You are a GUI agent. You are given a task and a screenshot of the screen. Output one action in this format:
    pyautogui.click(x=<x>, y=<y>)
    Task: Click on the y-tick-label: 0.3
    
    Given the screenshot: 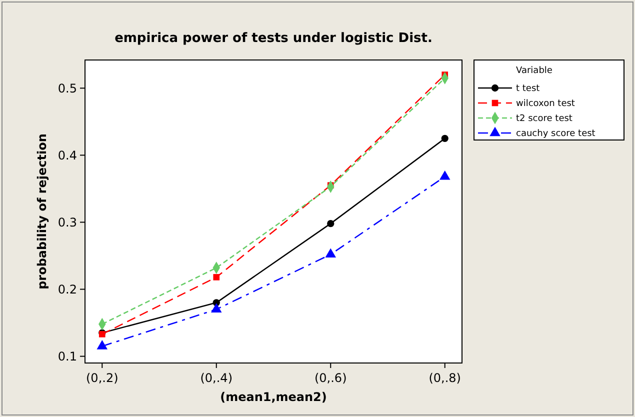 What is the action you would take?
    pyautogui.click(x=67, y=222)
    